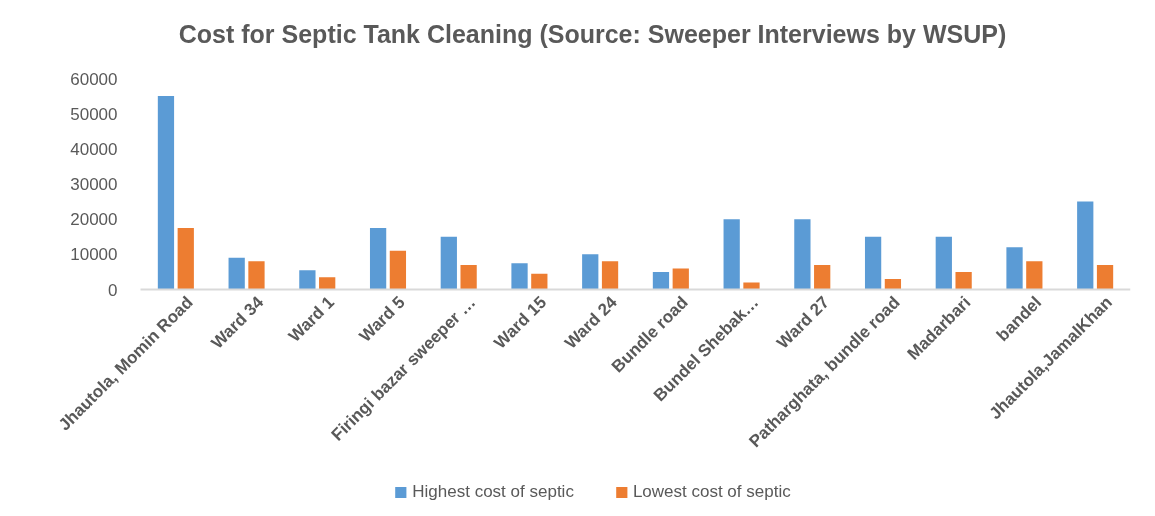 This screenshot has width=1155, height=516. What do you see at coordinates (94, 255) in the screenshot?
I see `y-tick-label: 10000` at bounding box center [94, 255].